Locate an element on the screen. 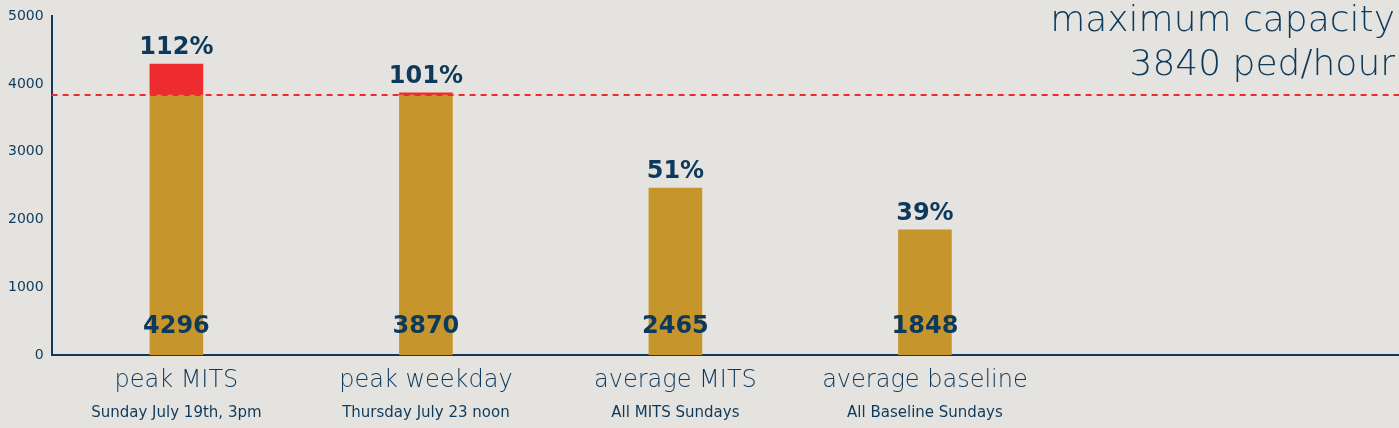 The width and height of the screenshot is (1399, 428). annotation: 39% is located at coordinates (925, 212).